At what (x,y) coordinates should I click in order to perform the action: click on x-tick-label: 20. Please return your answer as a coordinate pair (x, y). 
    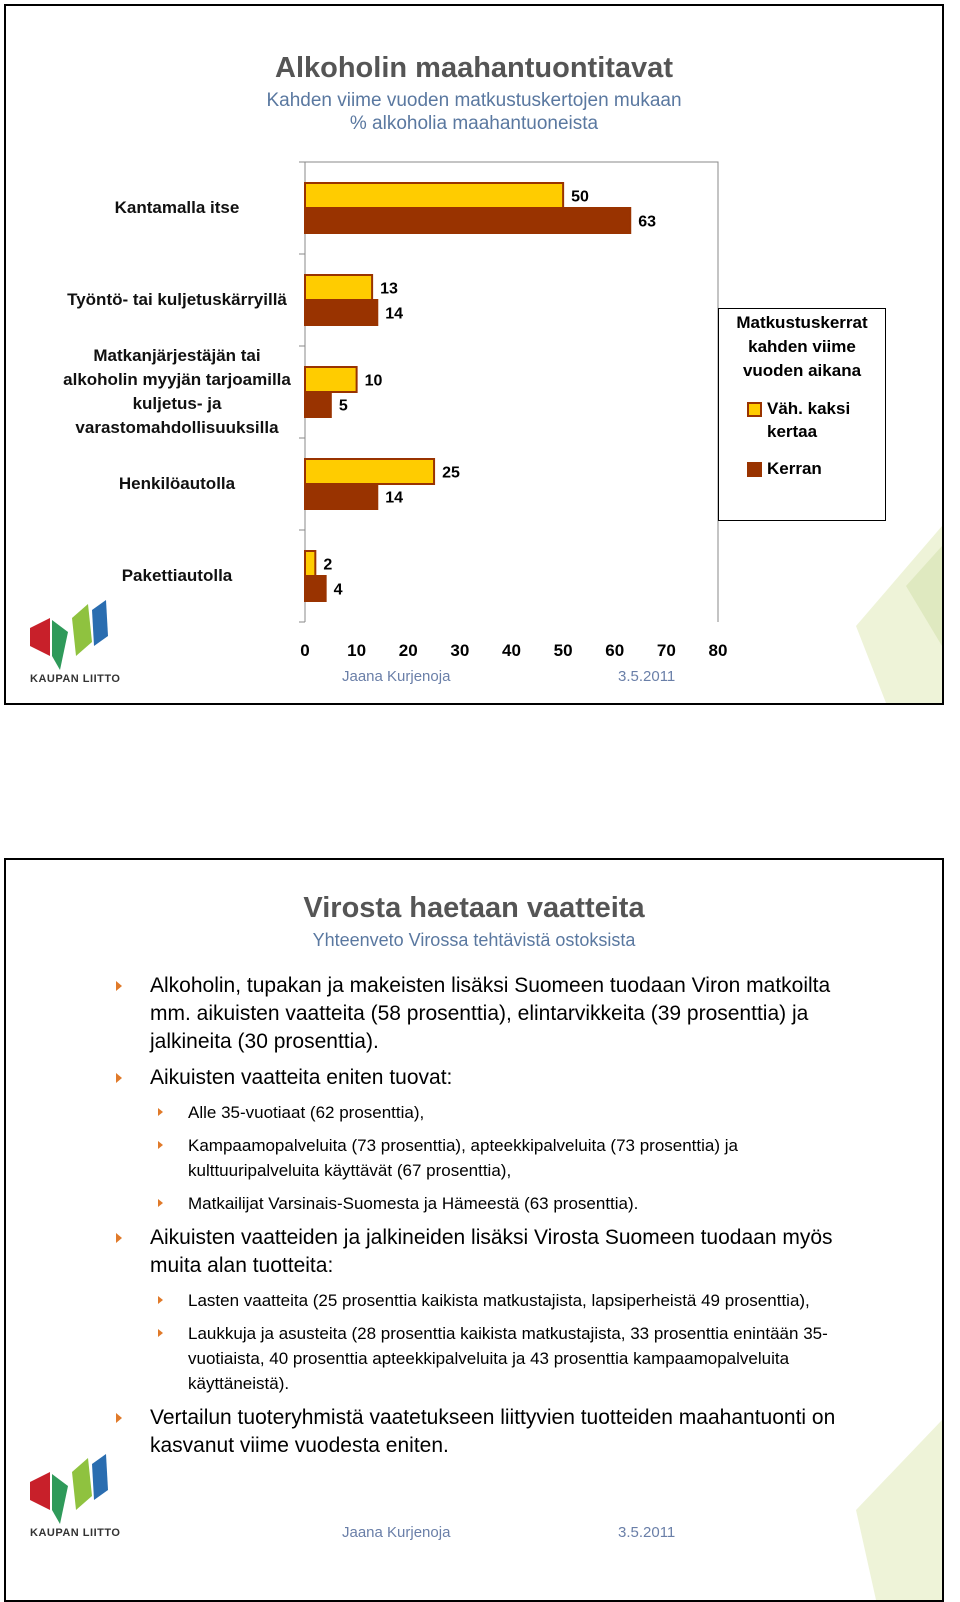
    Looking at the image, I should click on (408, 650).